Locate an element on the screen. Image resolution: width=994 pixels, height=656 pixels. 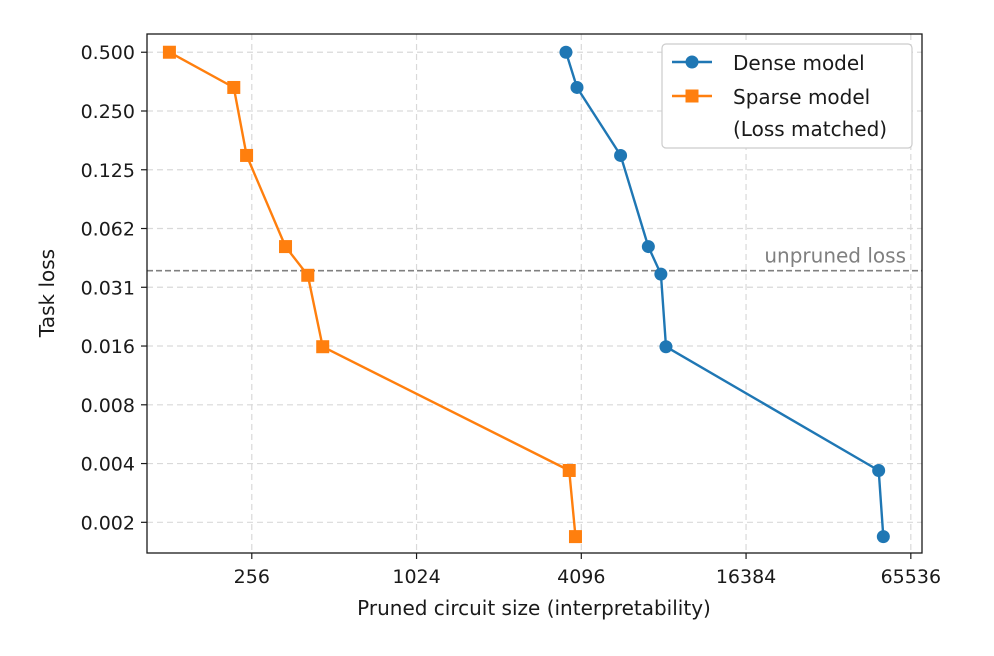
y-tick-label: 0.500 is located at coordinates (108, 53).